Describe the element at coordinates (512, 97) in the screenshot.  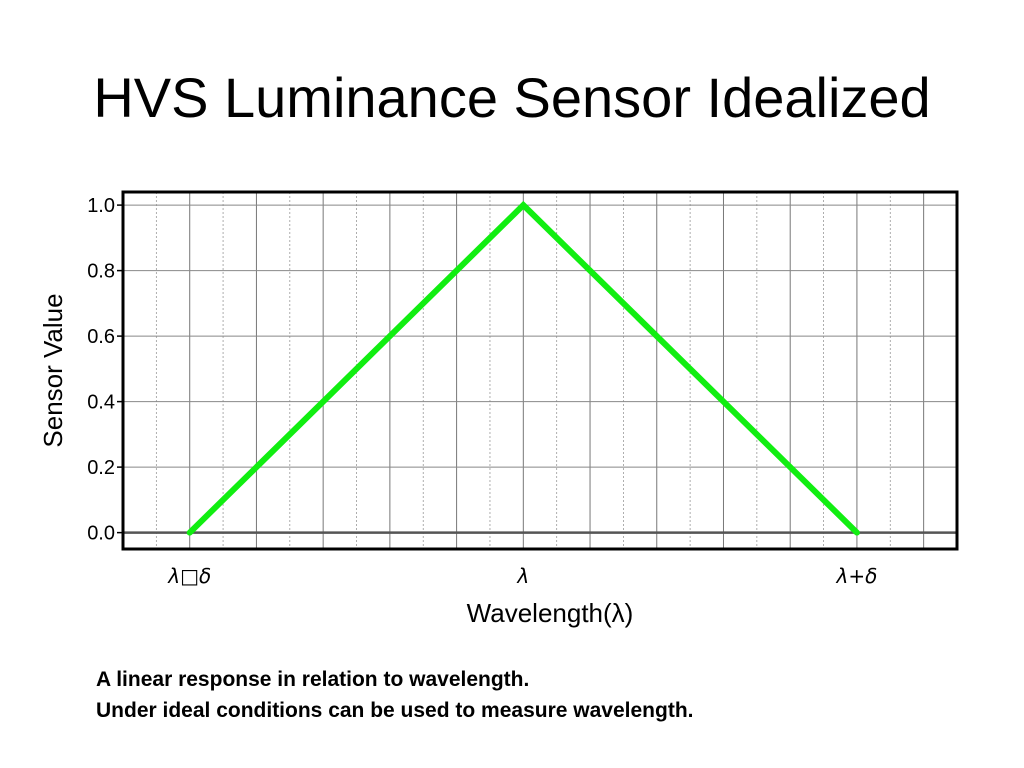
I see `slide-title: HVS Luminance Sensor Idealized` at that location.